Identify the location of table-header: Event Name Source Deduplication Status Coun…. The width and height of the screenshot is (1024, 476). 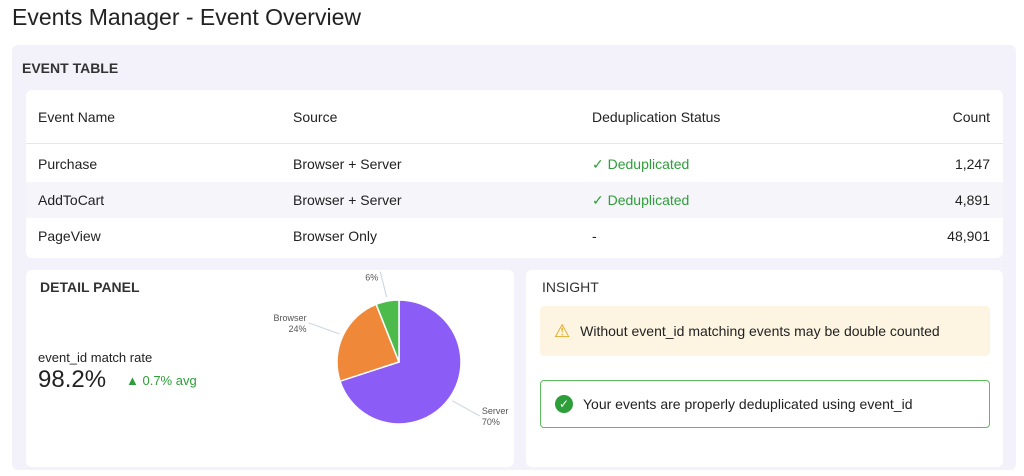
(514, 116).